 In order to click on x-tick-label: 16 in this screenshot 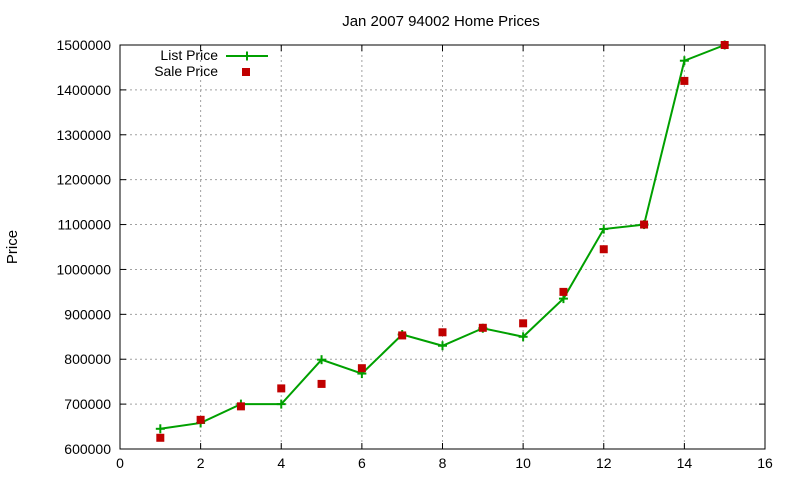, I will do `click(765, 463)`.